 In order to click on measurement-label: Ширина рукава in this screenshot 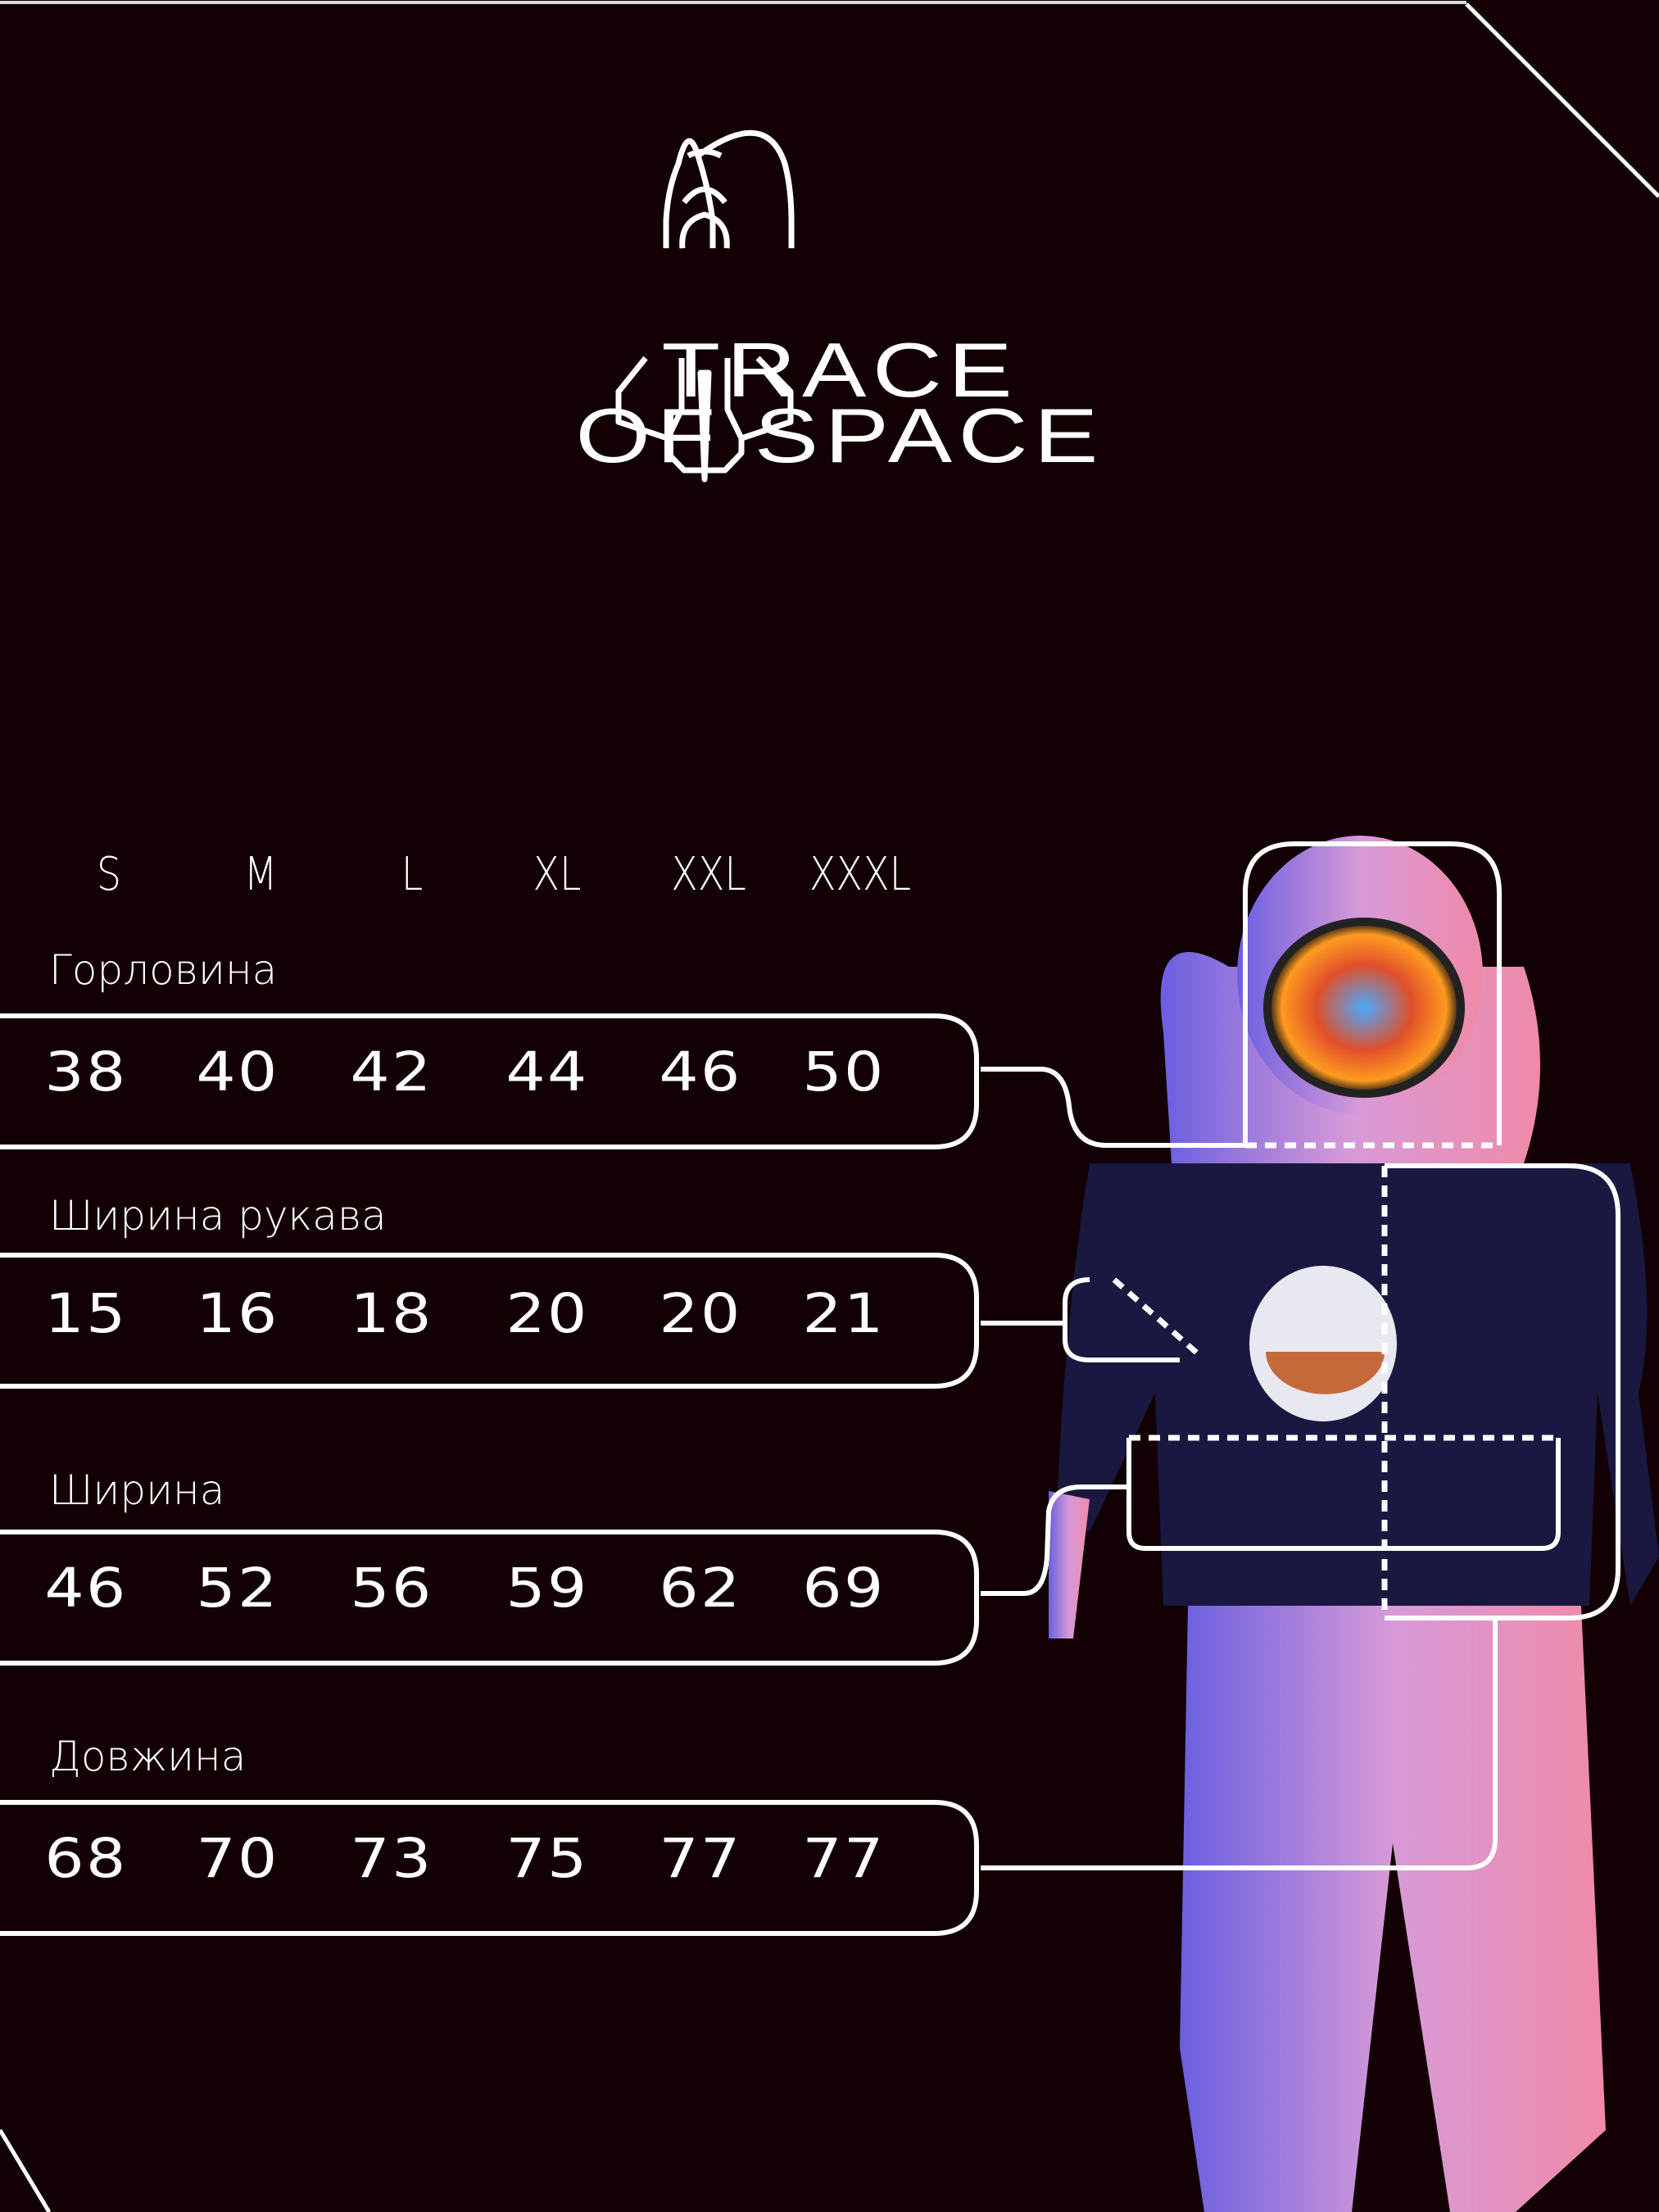, I will do `click(218, 1216)`.